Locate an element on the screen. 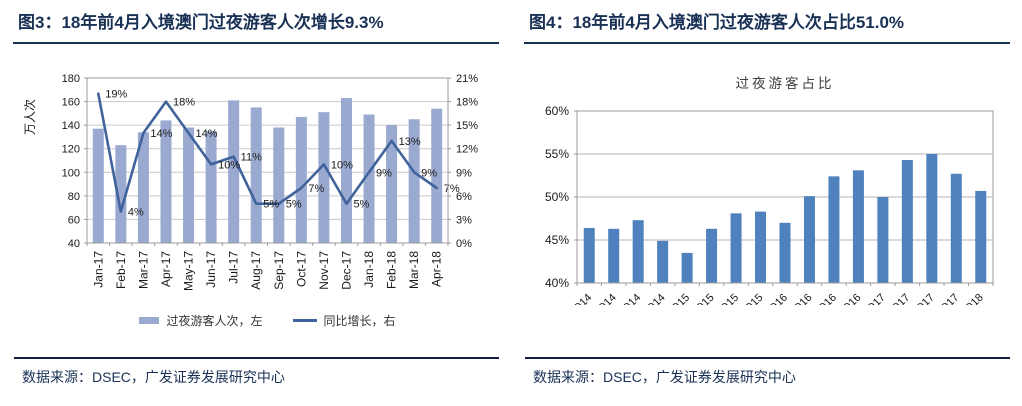  figure3-legend: 过夜游客人次，左 同比增长，右 is located at coordinates (267, 320).